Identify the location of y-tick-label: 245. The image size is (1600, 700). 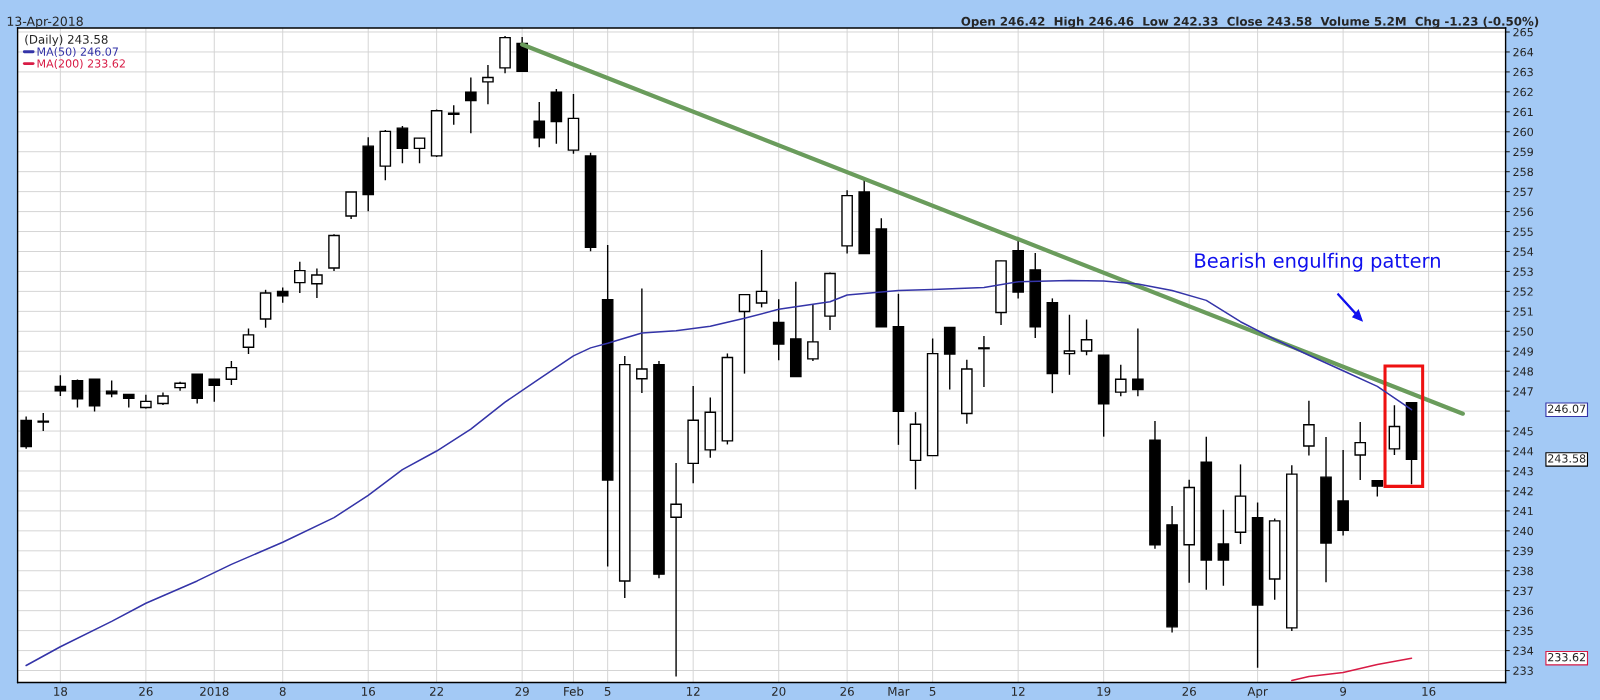
(1523, 431).